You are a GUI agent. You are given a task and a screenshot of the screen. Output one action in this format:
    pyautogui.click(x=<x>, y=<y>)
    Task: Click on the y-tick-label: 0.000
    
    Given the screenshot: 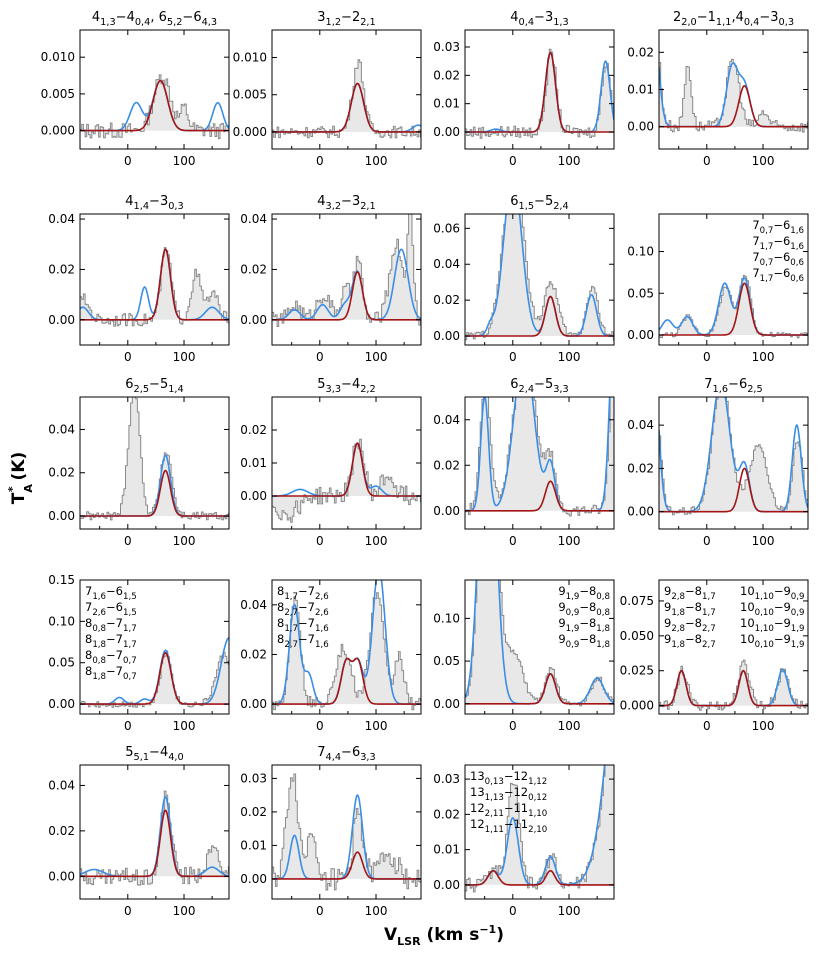 What is the action you would take?
    pyautogui.click(x=637, y=706)
    